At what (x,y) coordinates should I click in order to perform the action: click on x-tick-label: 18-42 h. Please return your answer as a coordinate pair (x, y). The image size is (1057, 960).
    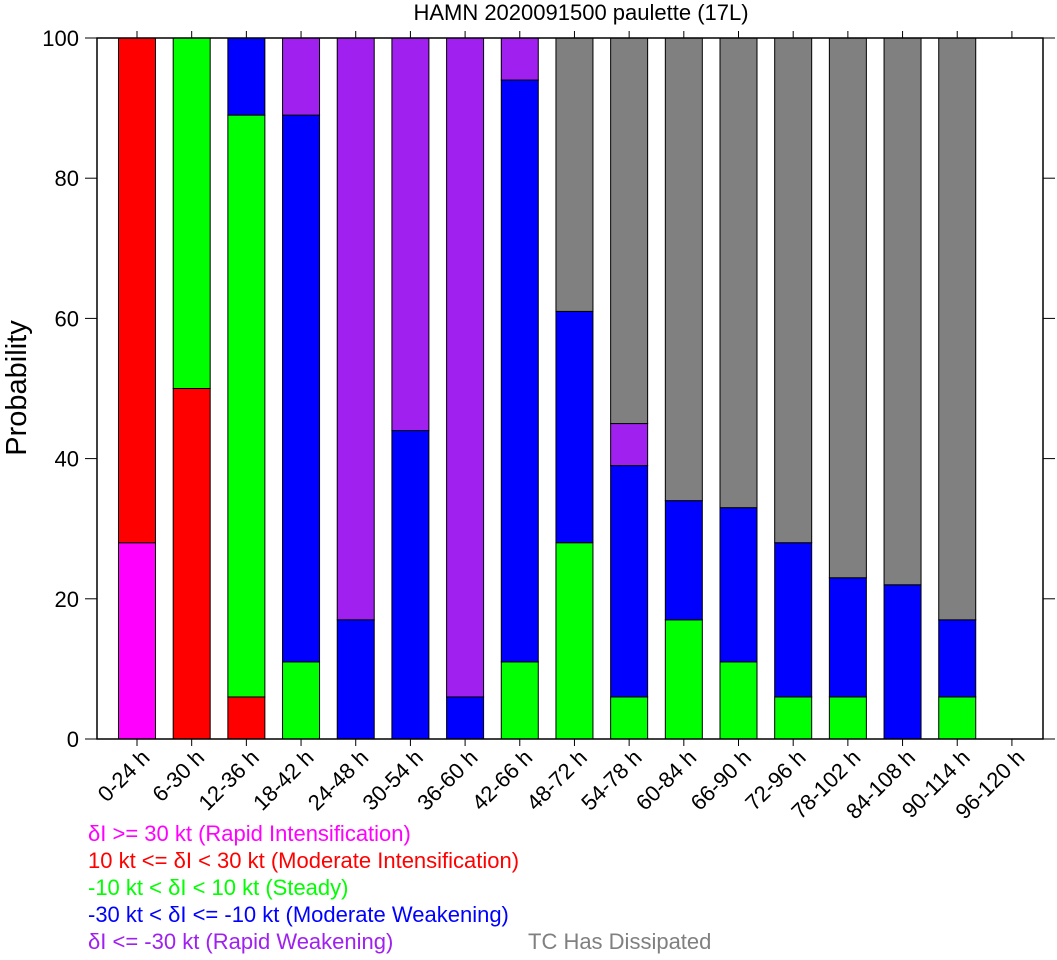
    Looking at the image, I should click on (283, 780).